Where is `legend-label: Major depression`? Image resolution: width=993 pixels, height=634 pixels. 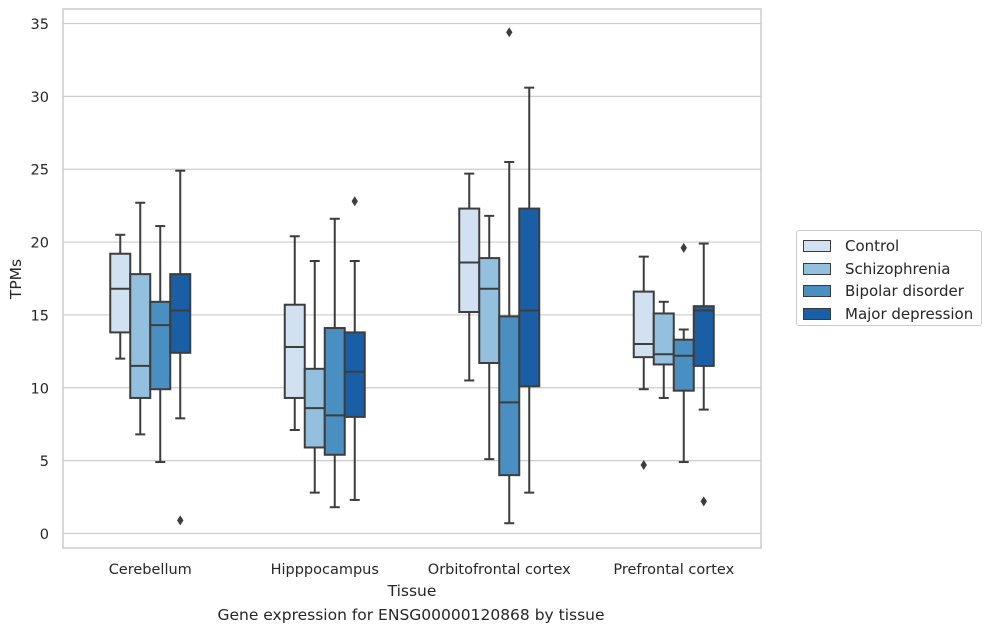
legend-label: Major depression is located at coordinates (909, 313).